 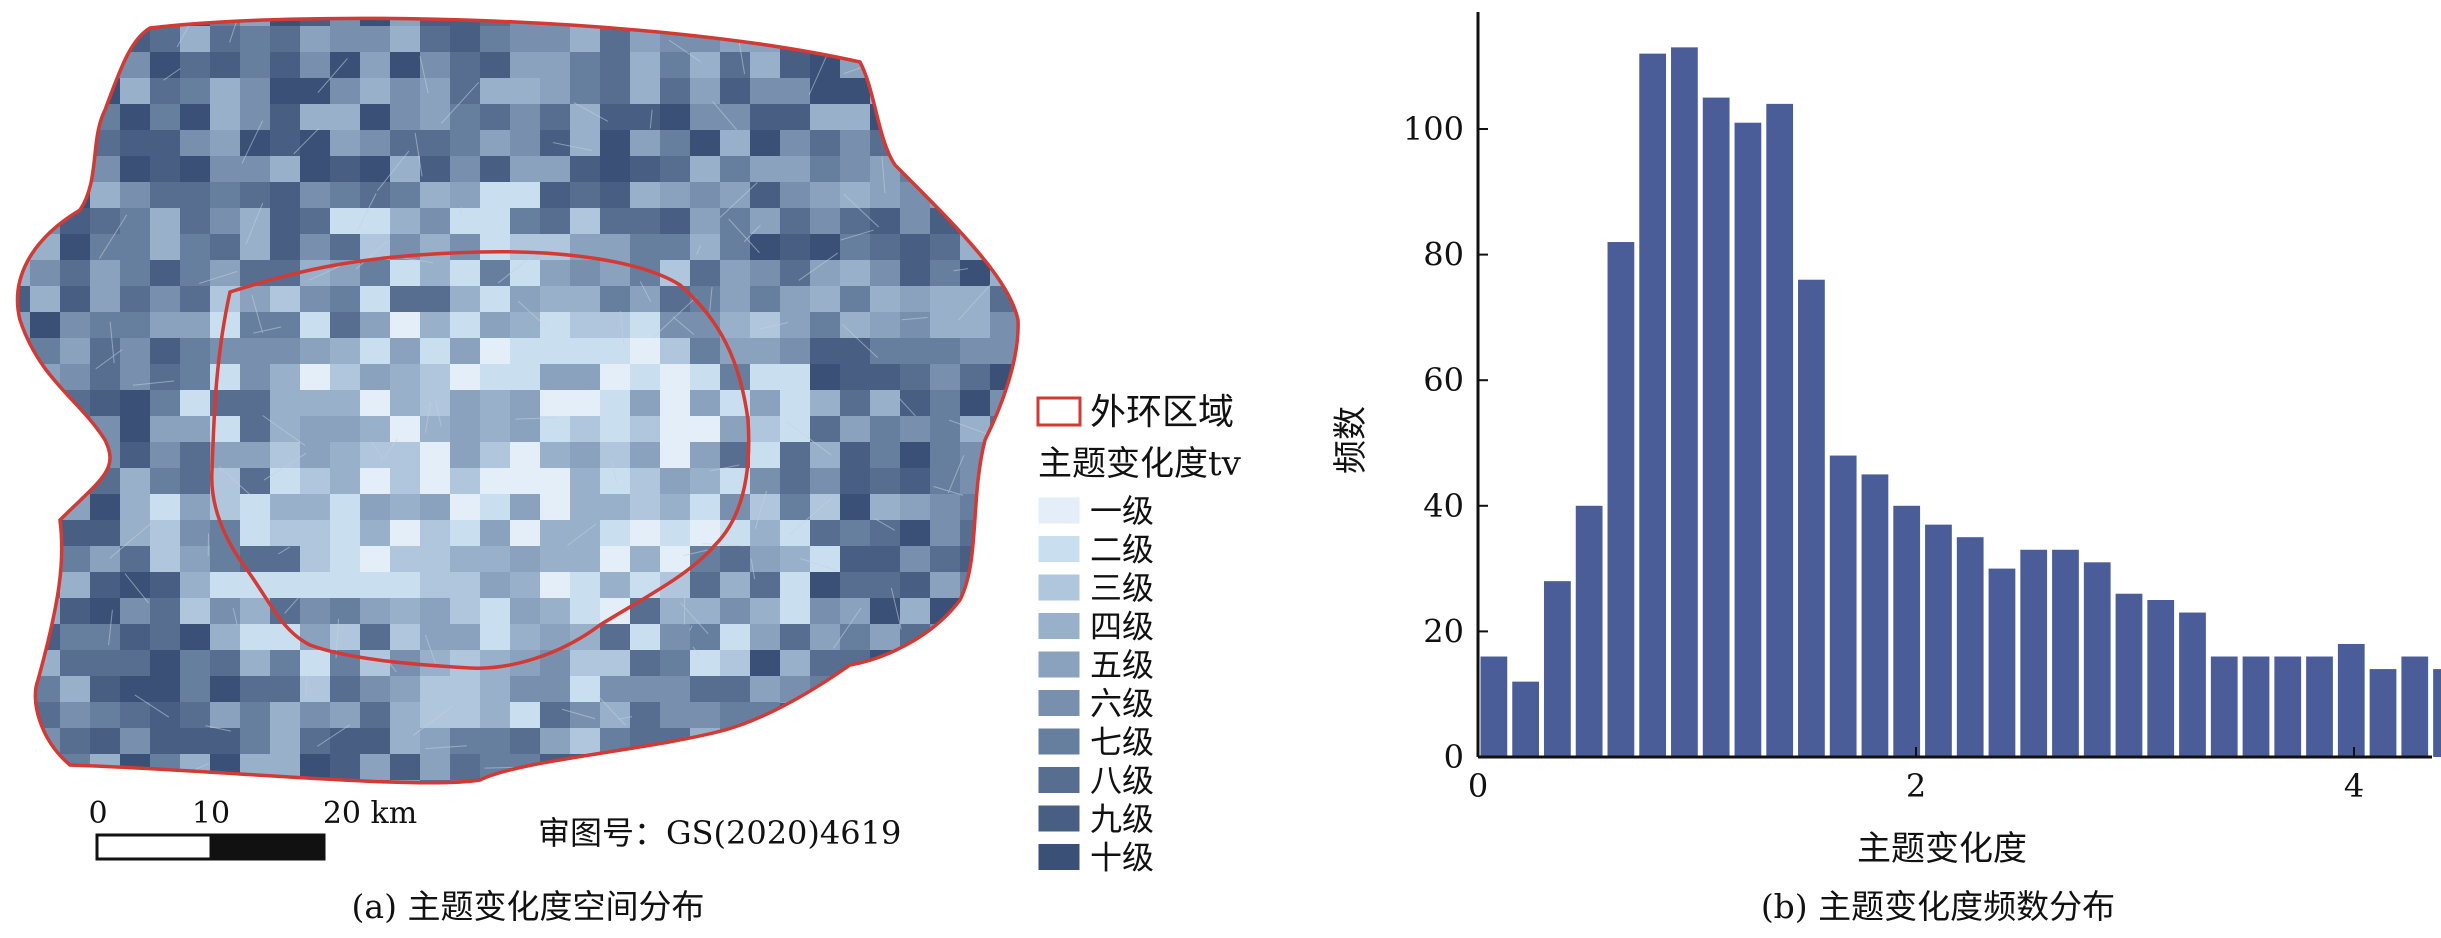 I want to click on histogram-caption: (b) 主题变化度频数分布, so click(x=1938, y=906).